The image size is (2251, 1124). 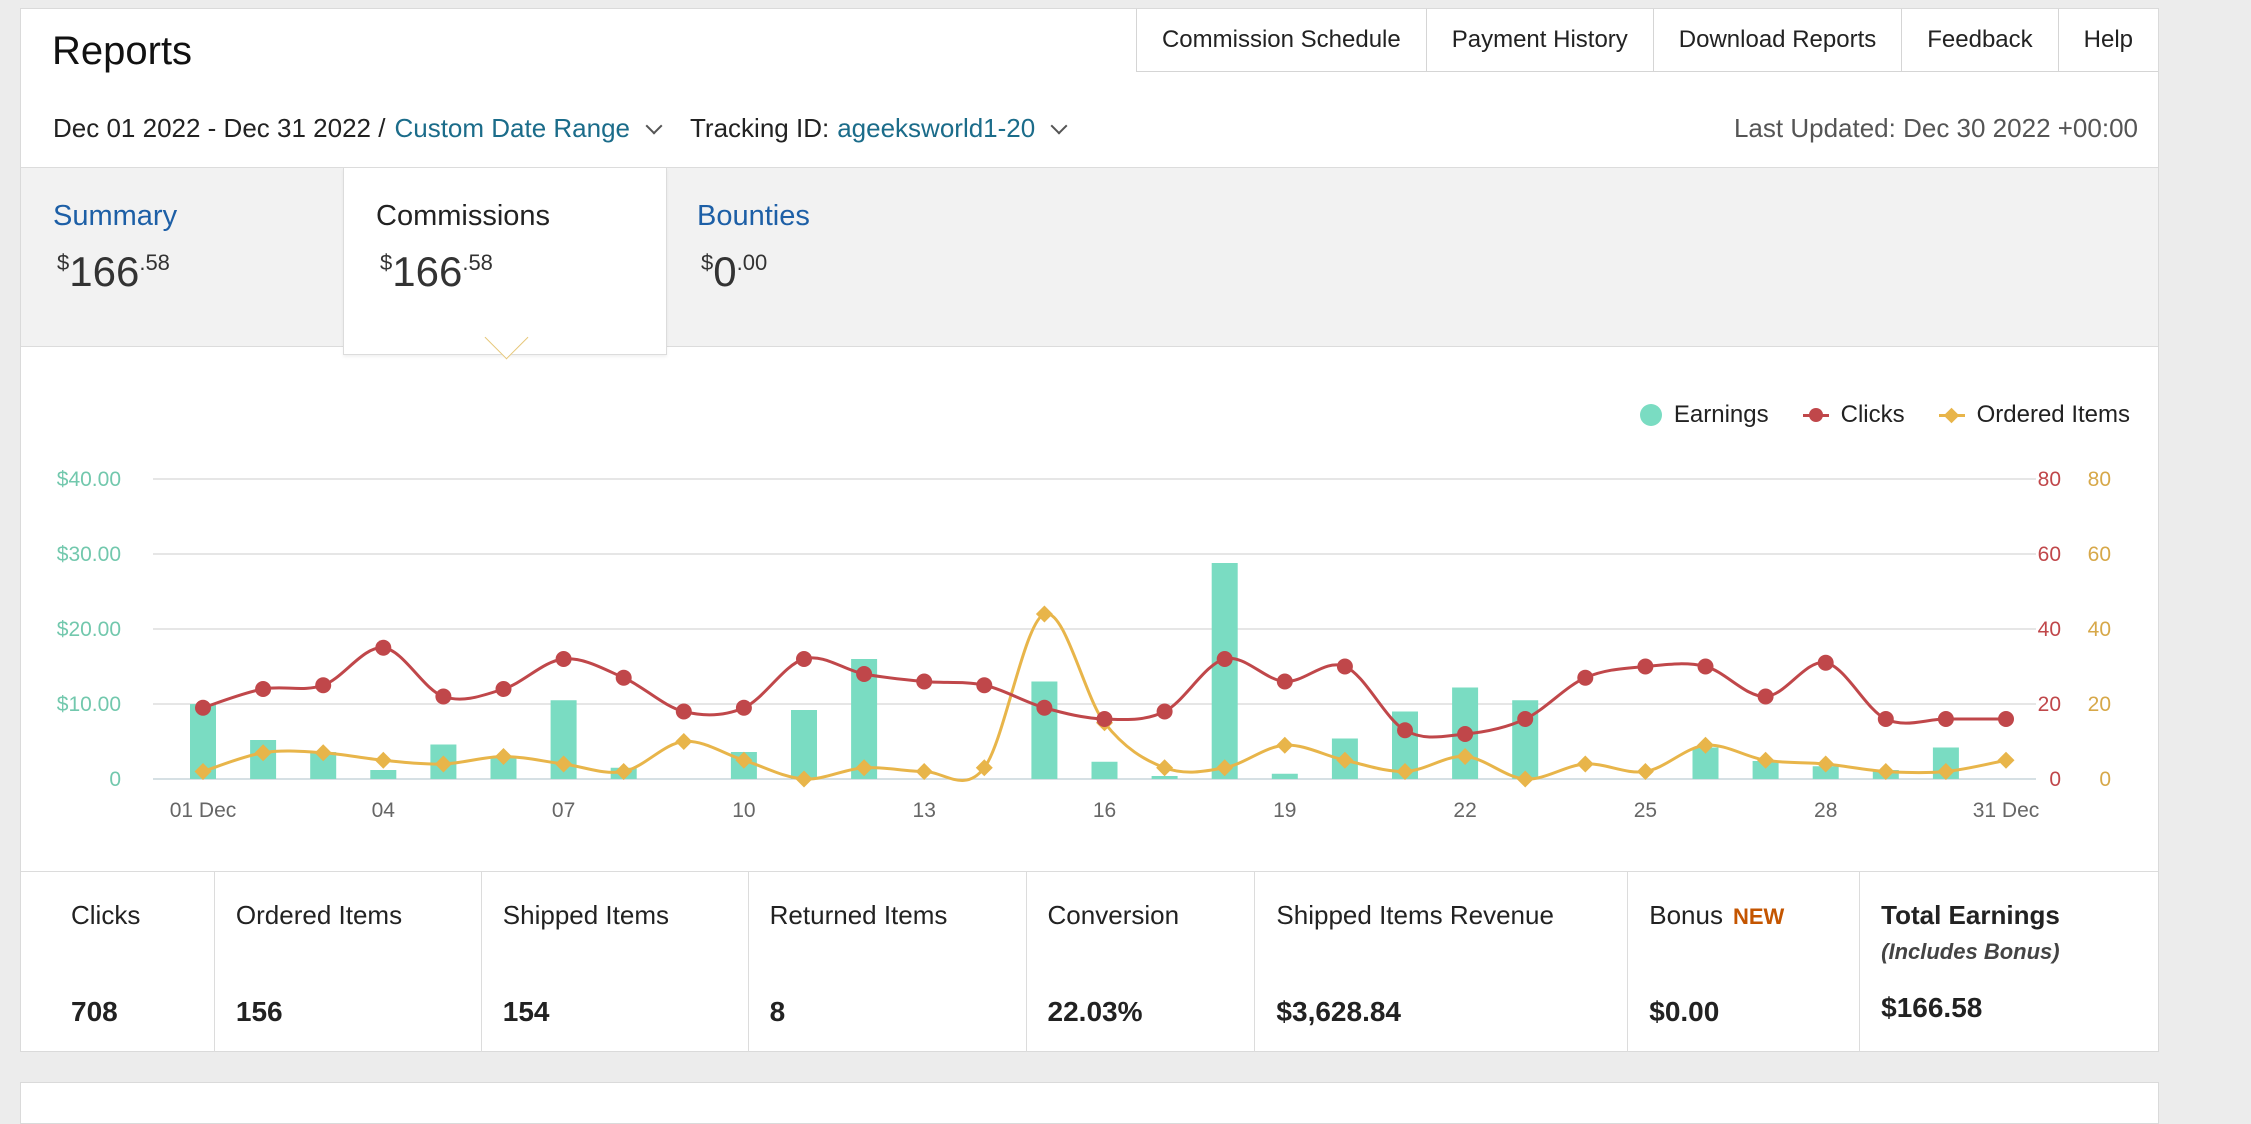 What do you see at coordinates (436, 271) in the screenshot?
I see `tab-commissions-value: $166.58` at bounding box center [436, 271].